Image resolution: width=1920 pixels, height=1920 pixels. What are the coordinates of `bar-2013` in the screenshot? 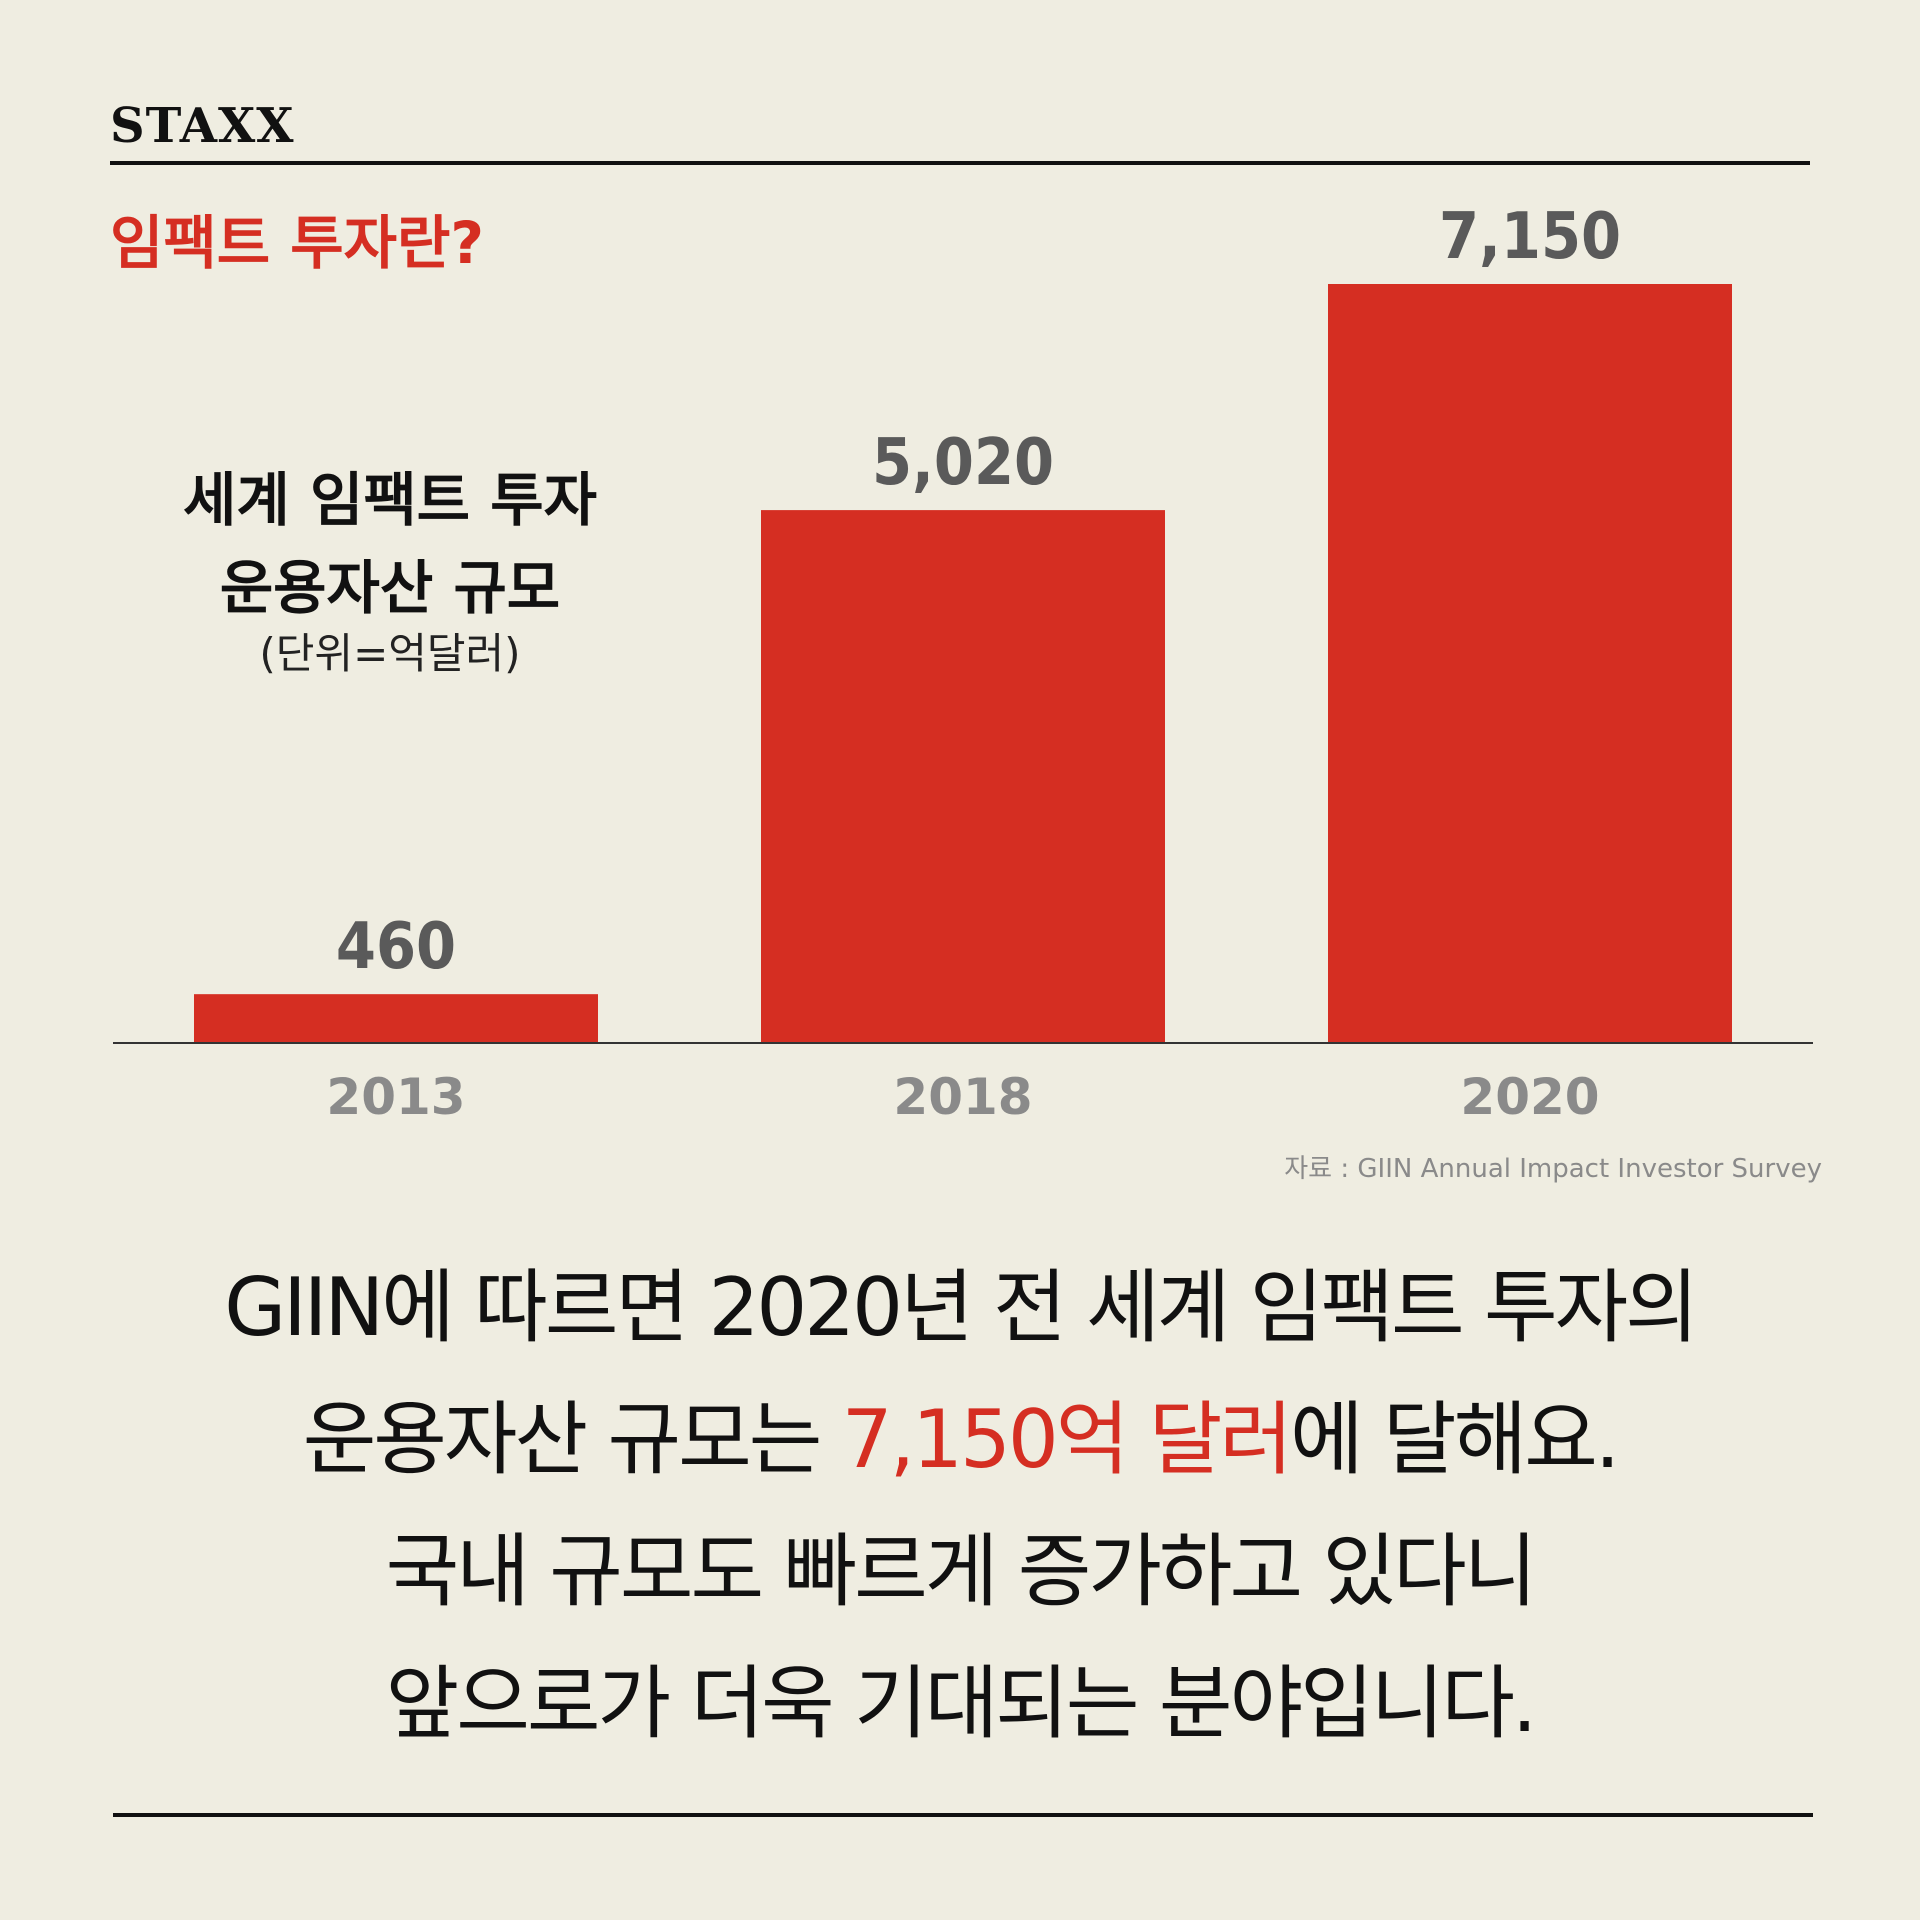 It's located at (396, 1018).